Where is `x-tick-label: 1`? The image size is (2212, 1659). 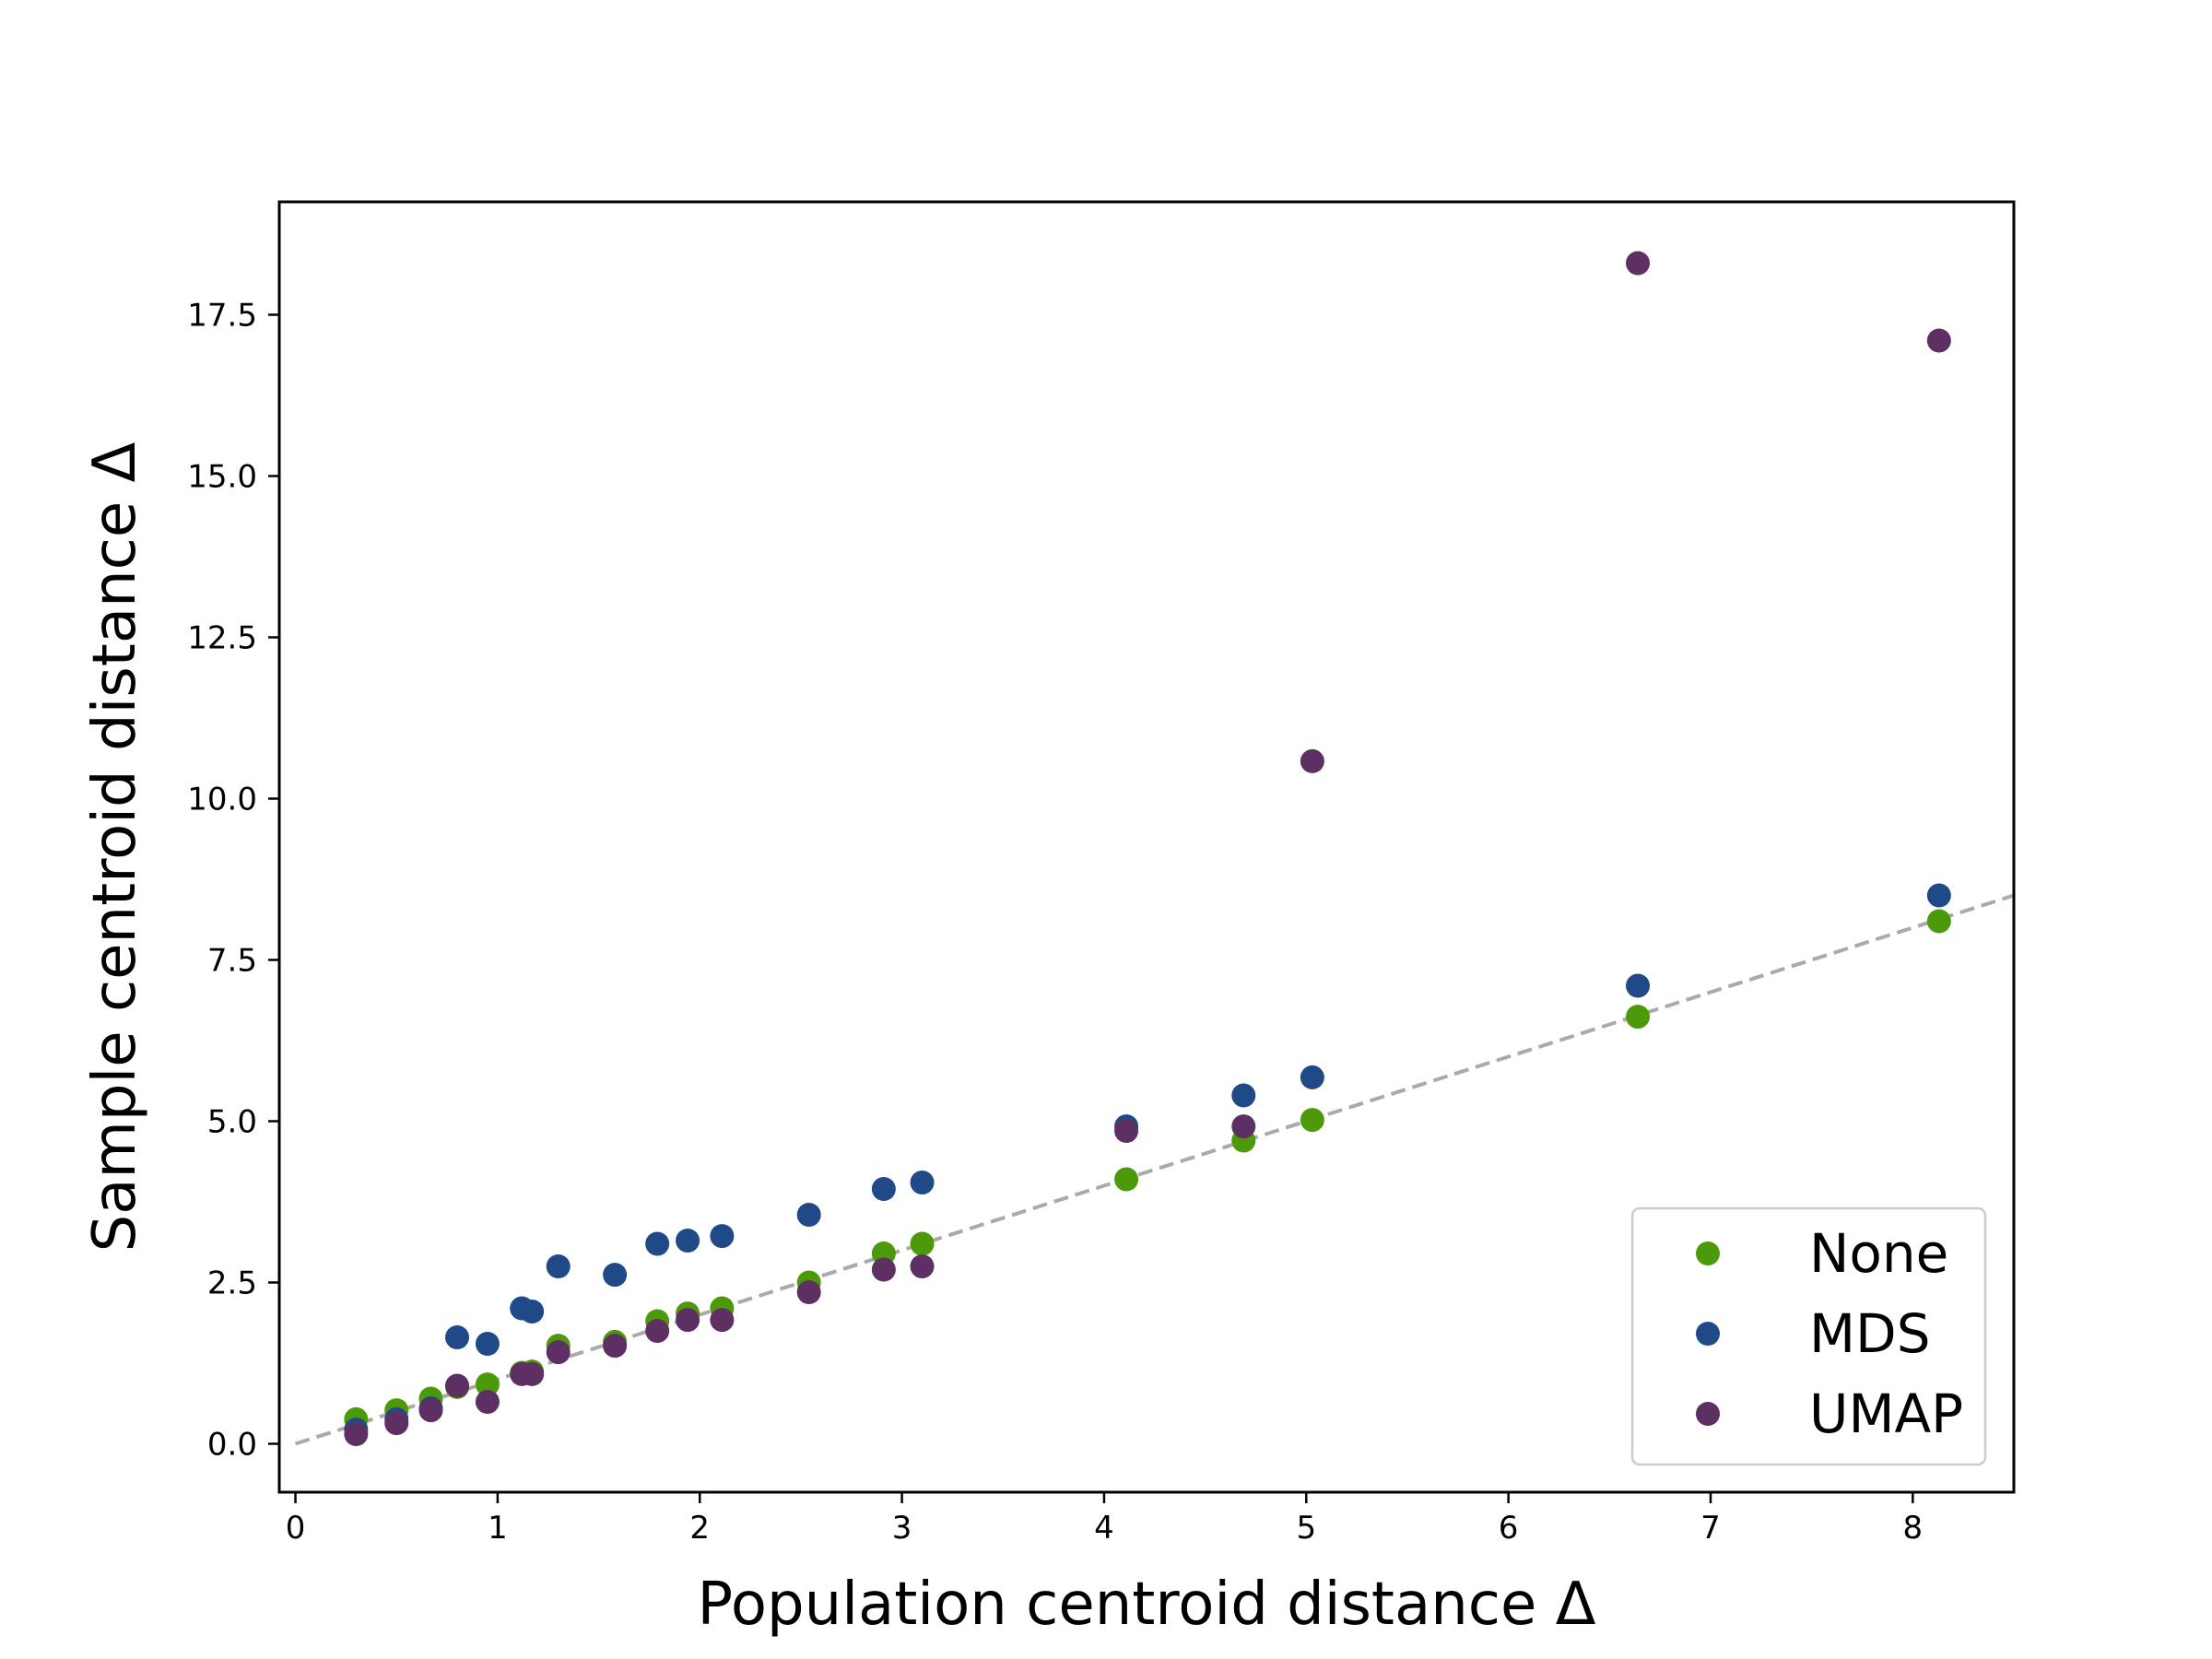 x-tick-label: 1 is located at coordinates (498, 1528).